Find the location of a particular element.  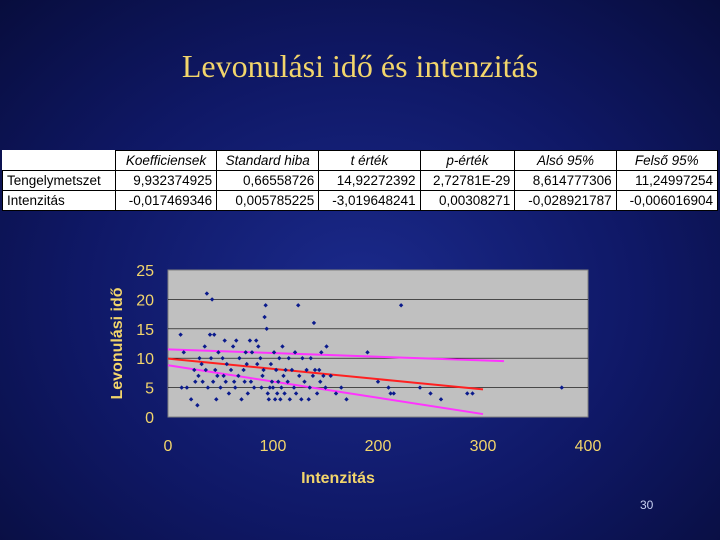

table-header-corner is located at coordinates (59, 160).